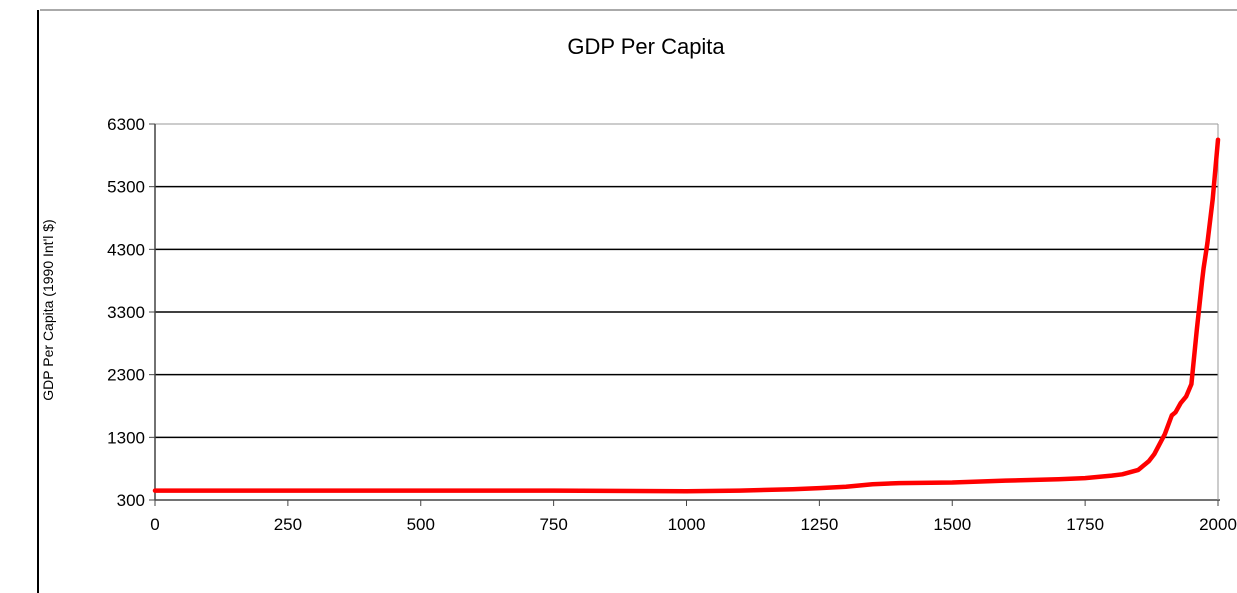  I want to click on x-tick-label: 500, so click(421, 524).